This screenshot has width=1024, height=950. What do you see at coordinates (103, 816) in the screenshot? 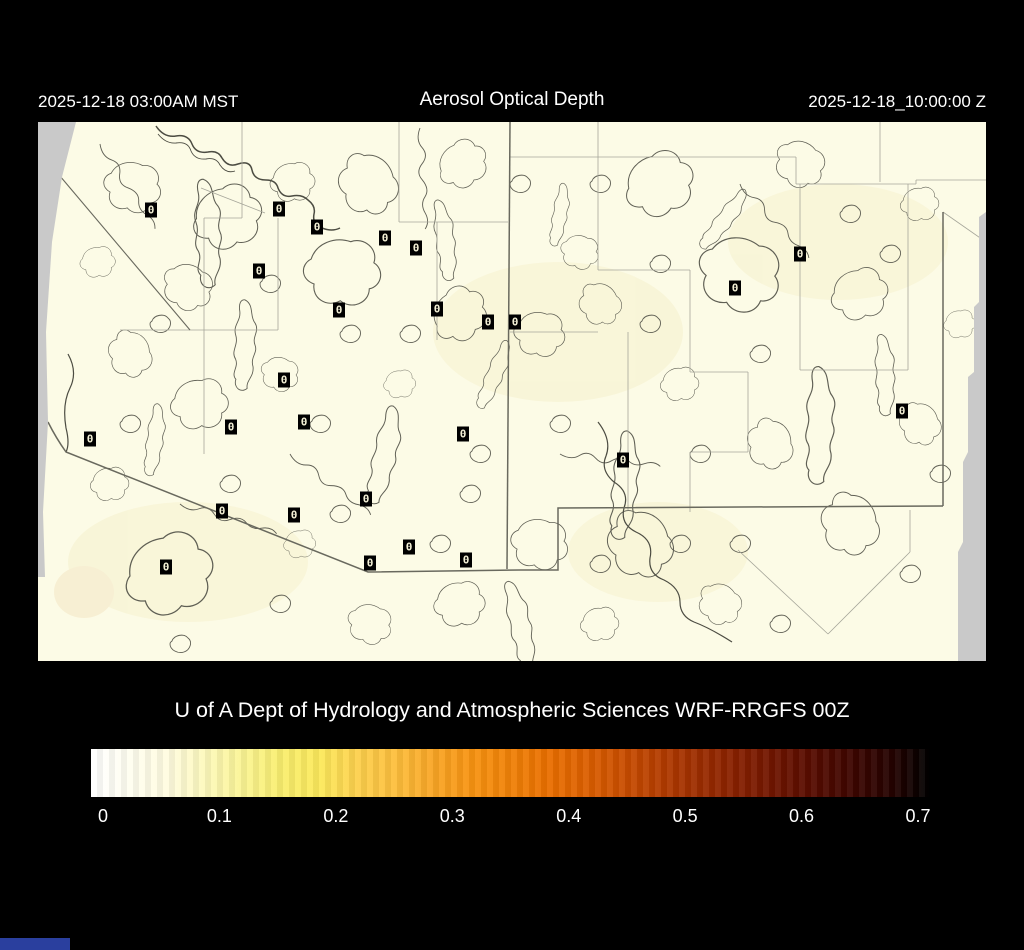
I see `colorbar-tick: 0` at bounding box center [103, 816].